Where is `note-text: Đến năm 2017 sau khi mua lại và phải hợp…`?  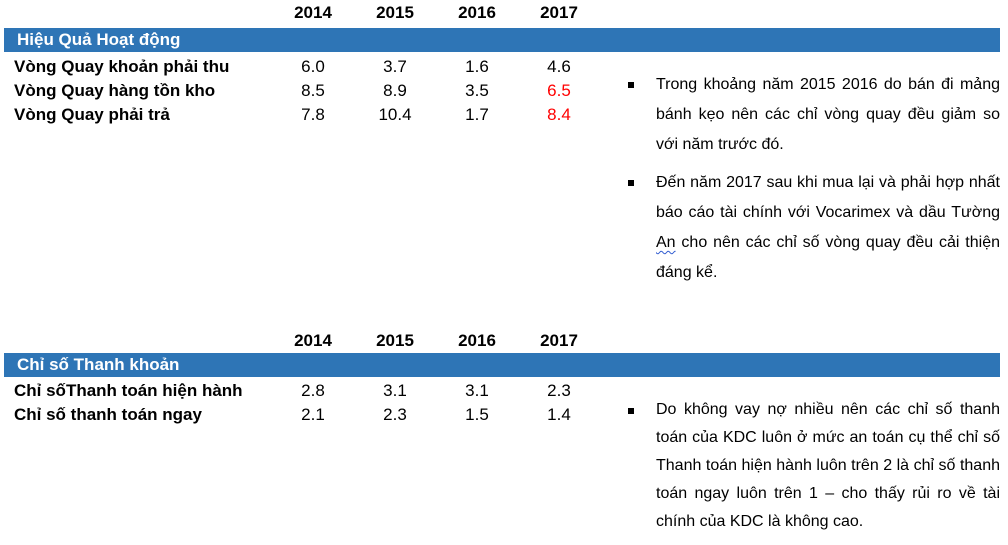
note-text: Đến năm 2017 sau khi mua lại và phải hợp… is located at coordinates (828, 228).